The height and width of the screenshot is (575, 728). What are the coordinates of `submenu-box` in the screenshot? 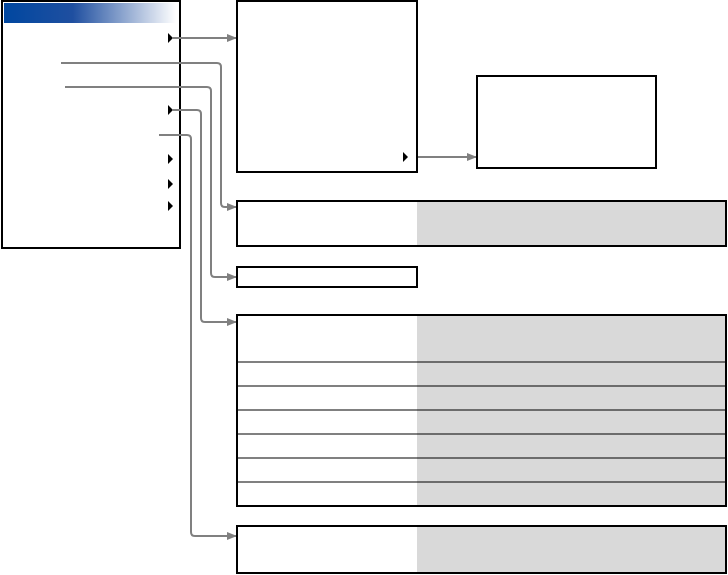 It's located at (327, 86).